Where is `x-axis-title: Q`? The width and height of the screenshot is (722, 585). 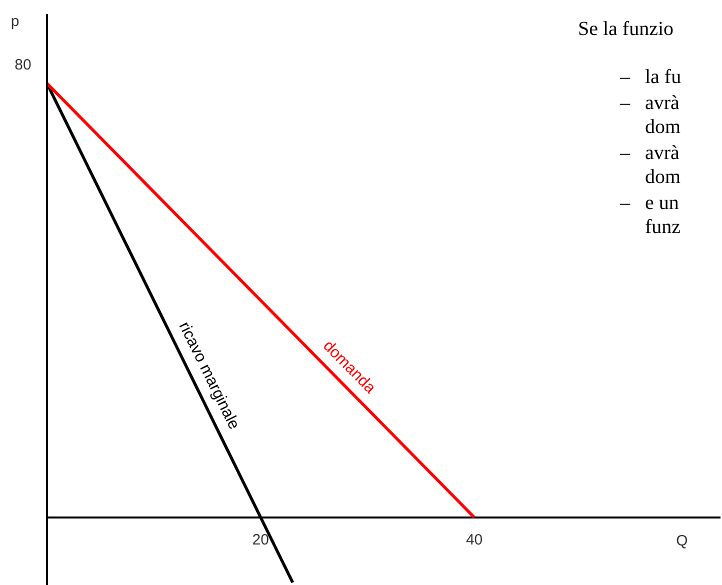 x-axis-title: Q is located at coordinates (682, 541).